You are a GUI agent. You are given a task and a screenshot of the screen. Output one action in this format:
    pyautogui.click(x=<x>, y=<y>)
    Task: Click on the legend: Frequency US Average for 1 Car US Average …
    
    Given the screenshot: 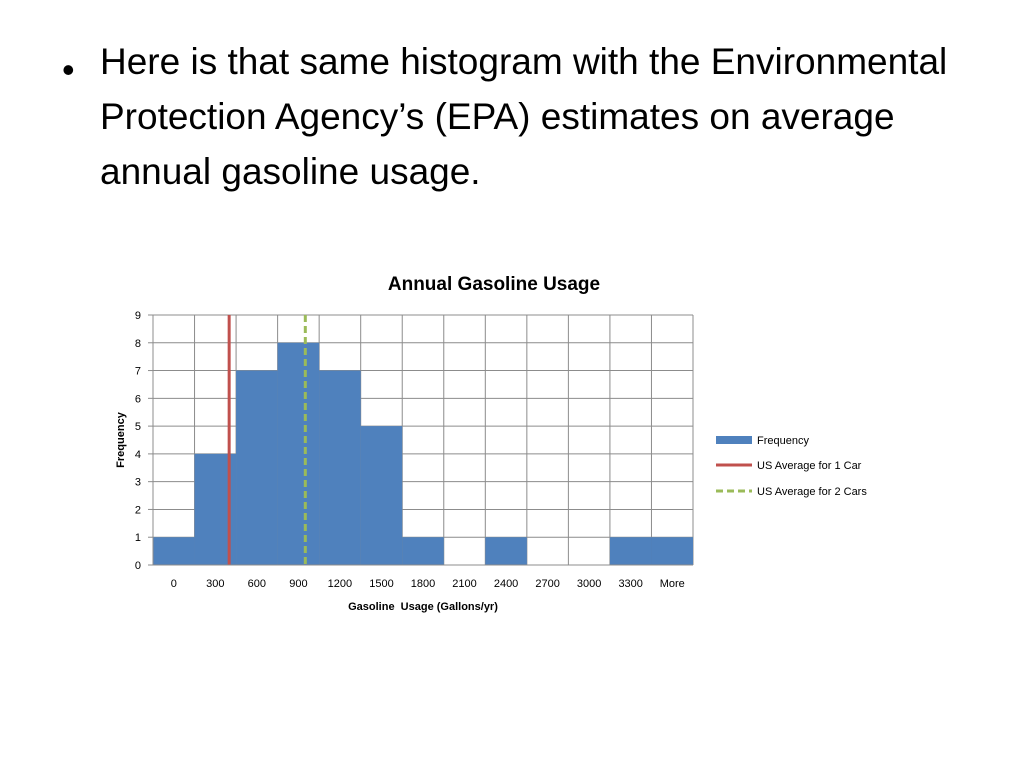 What is the action you would take?
    pyautogui.click(x=791, y=466)
    